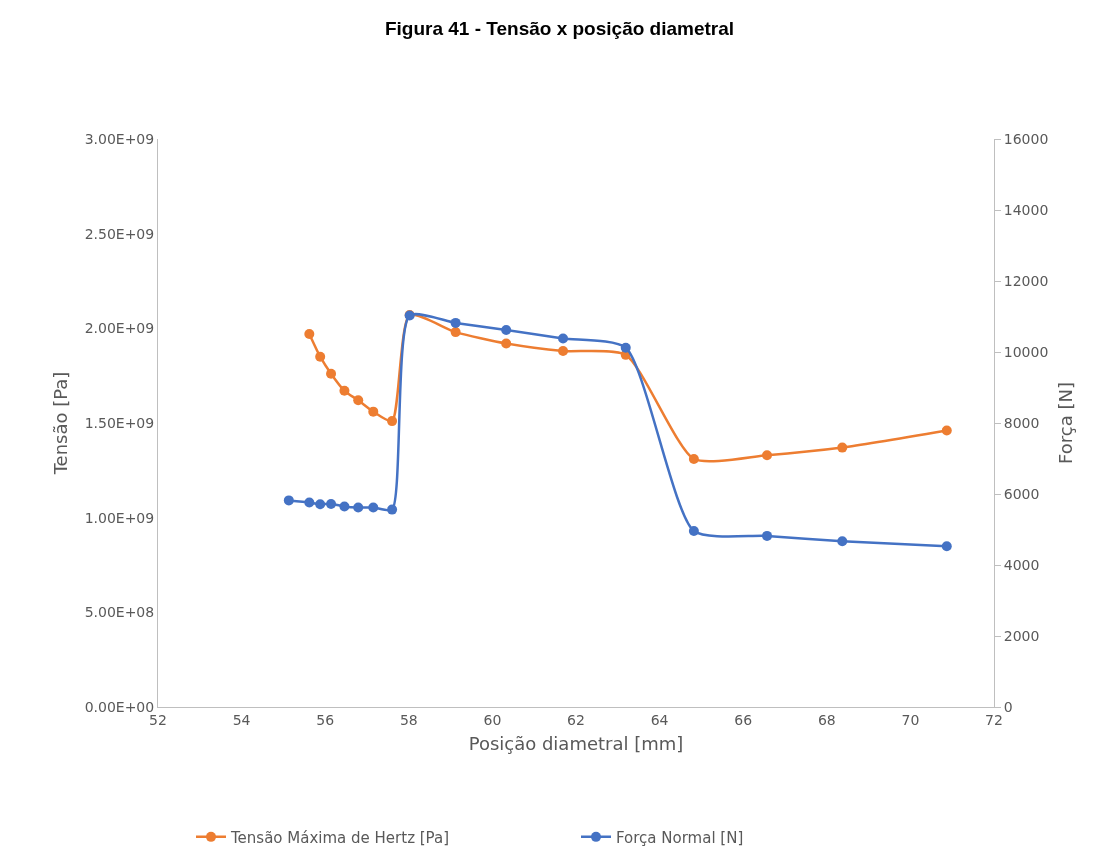 This screenshot has height=866, width=1119. I want to click on x-tick-label: 58, so click(408, 719).